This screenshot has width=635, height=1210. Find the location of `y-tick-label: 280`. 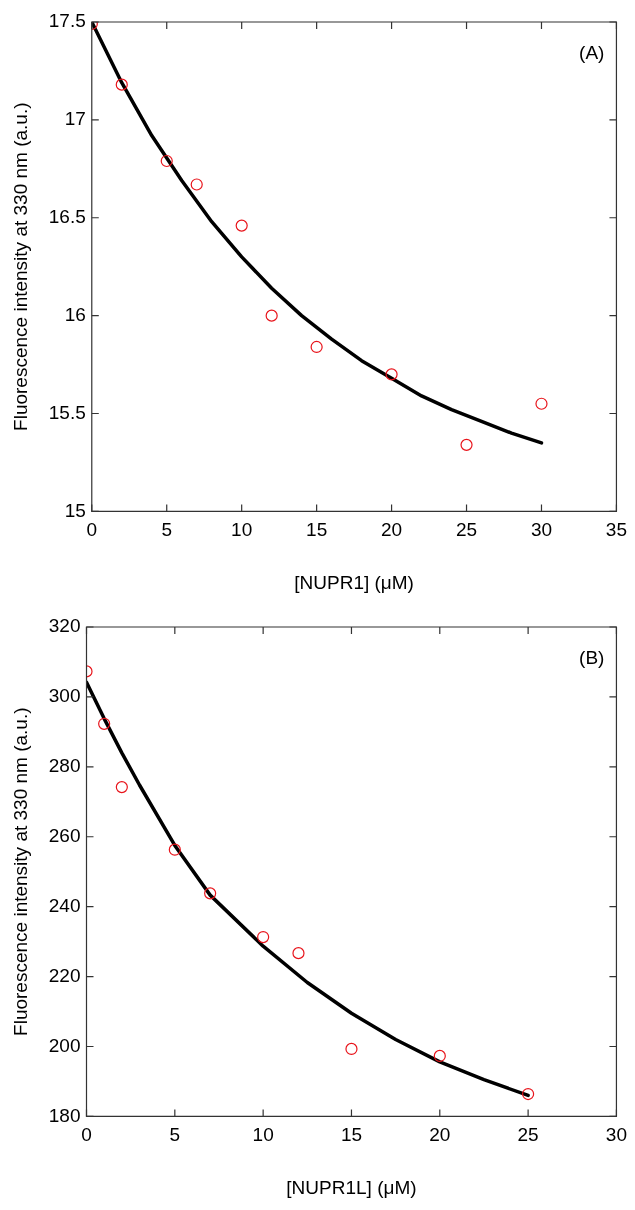

y-tick-label: 280 is located at coordinates (64, 766).